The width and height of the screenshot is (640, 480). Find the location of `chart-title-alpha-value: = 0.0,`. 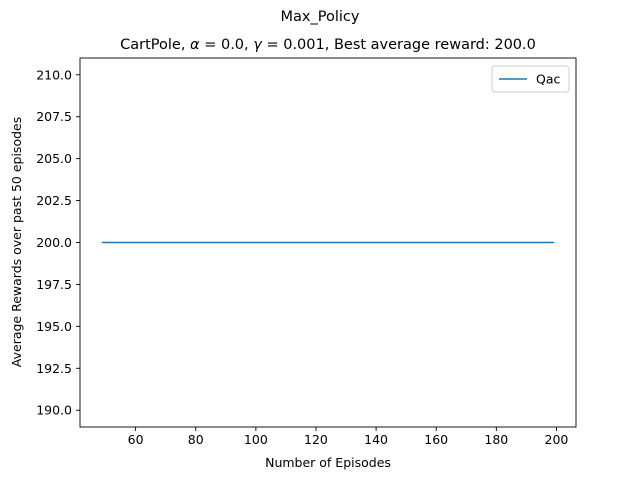

chart-title-alpha-value: = 0.0, is located at coordinates (227, 45).